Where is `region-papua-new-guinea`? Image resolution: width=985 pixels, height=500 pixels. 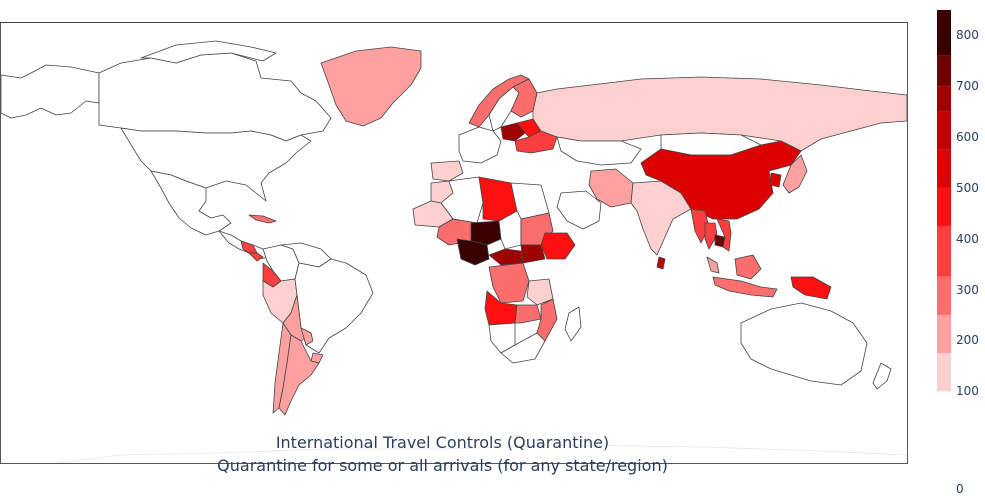 region-papua-new-guinea is located at coordinates (811, 288).